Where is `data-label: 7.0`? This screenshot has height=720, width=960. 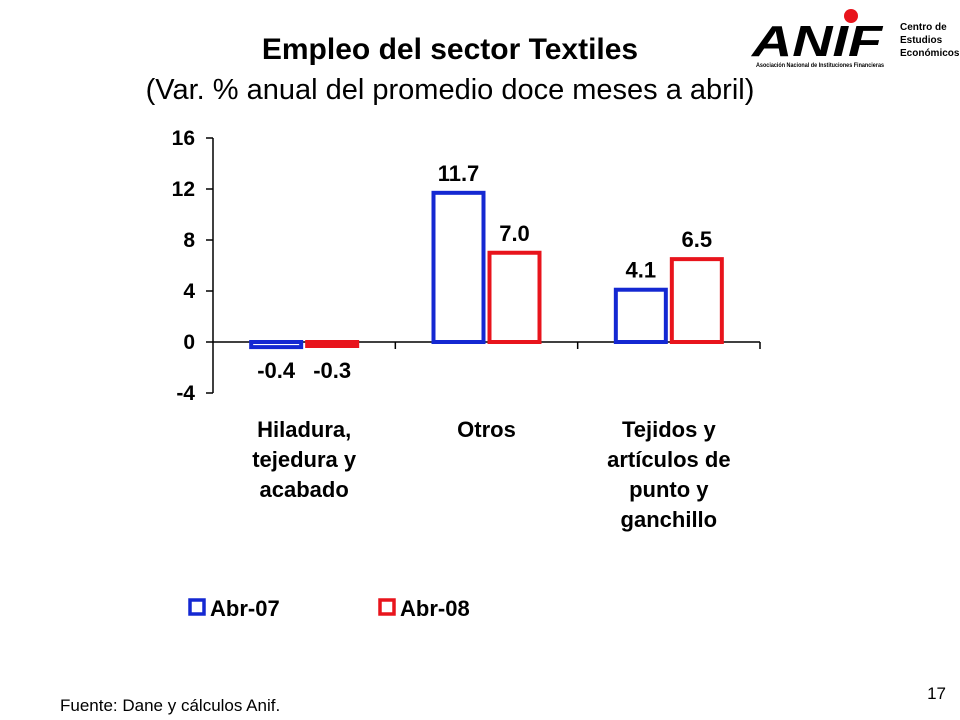 data-label: 7.0 is located at coordinates (514, 233).